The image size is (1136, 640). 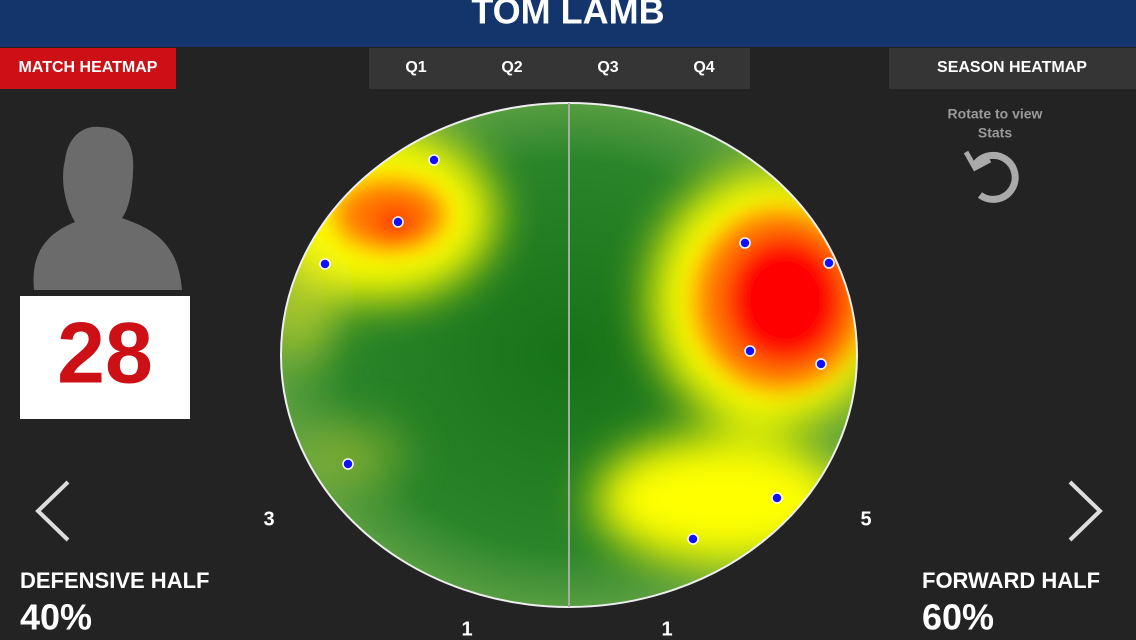 I want to click on prev-button, so click(x=52, y=511).